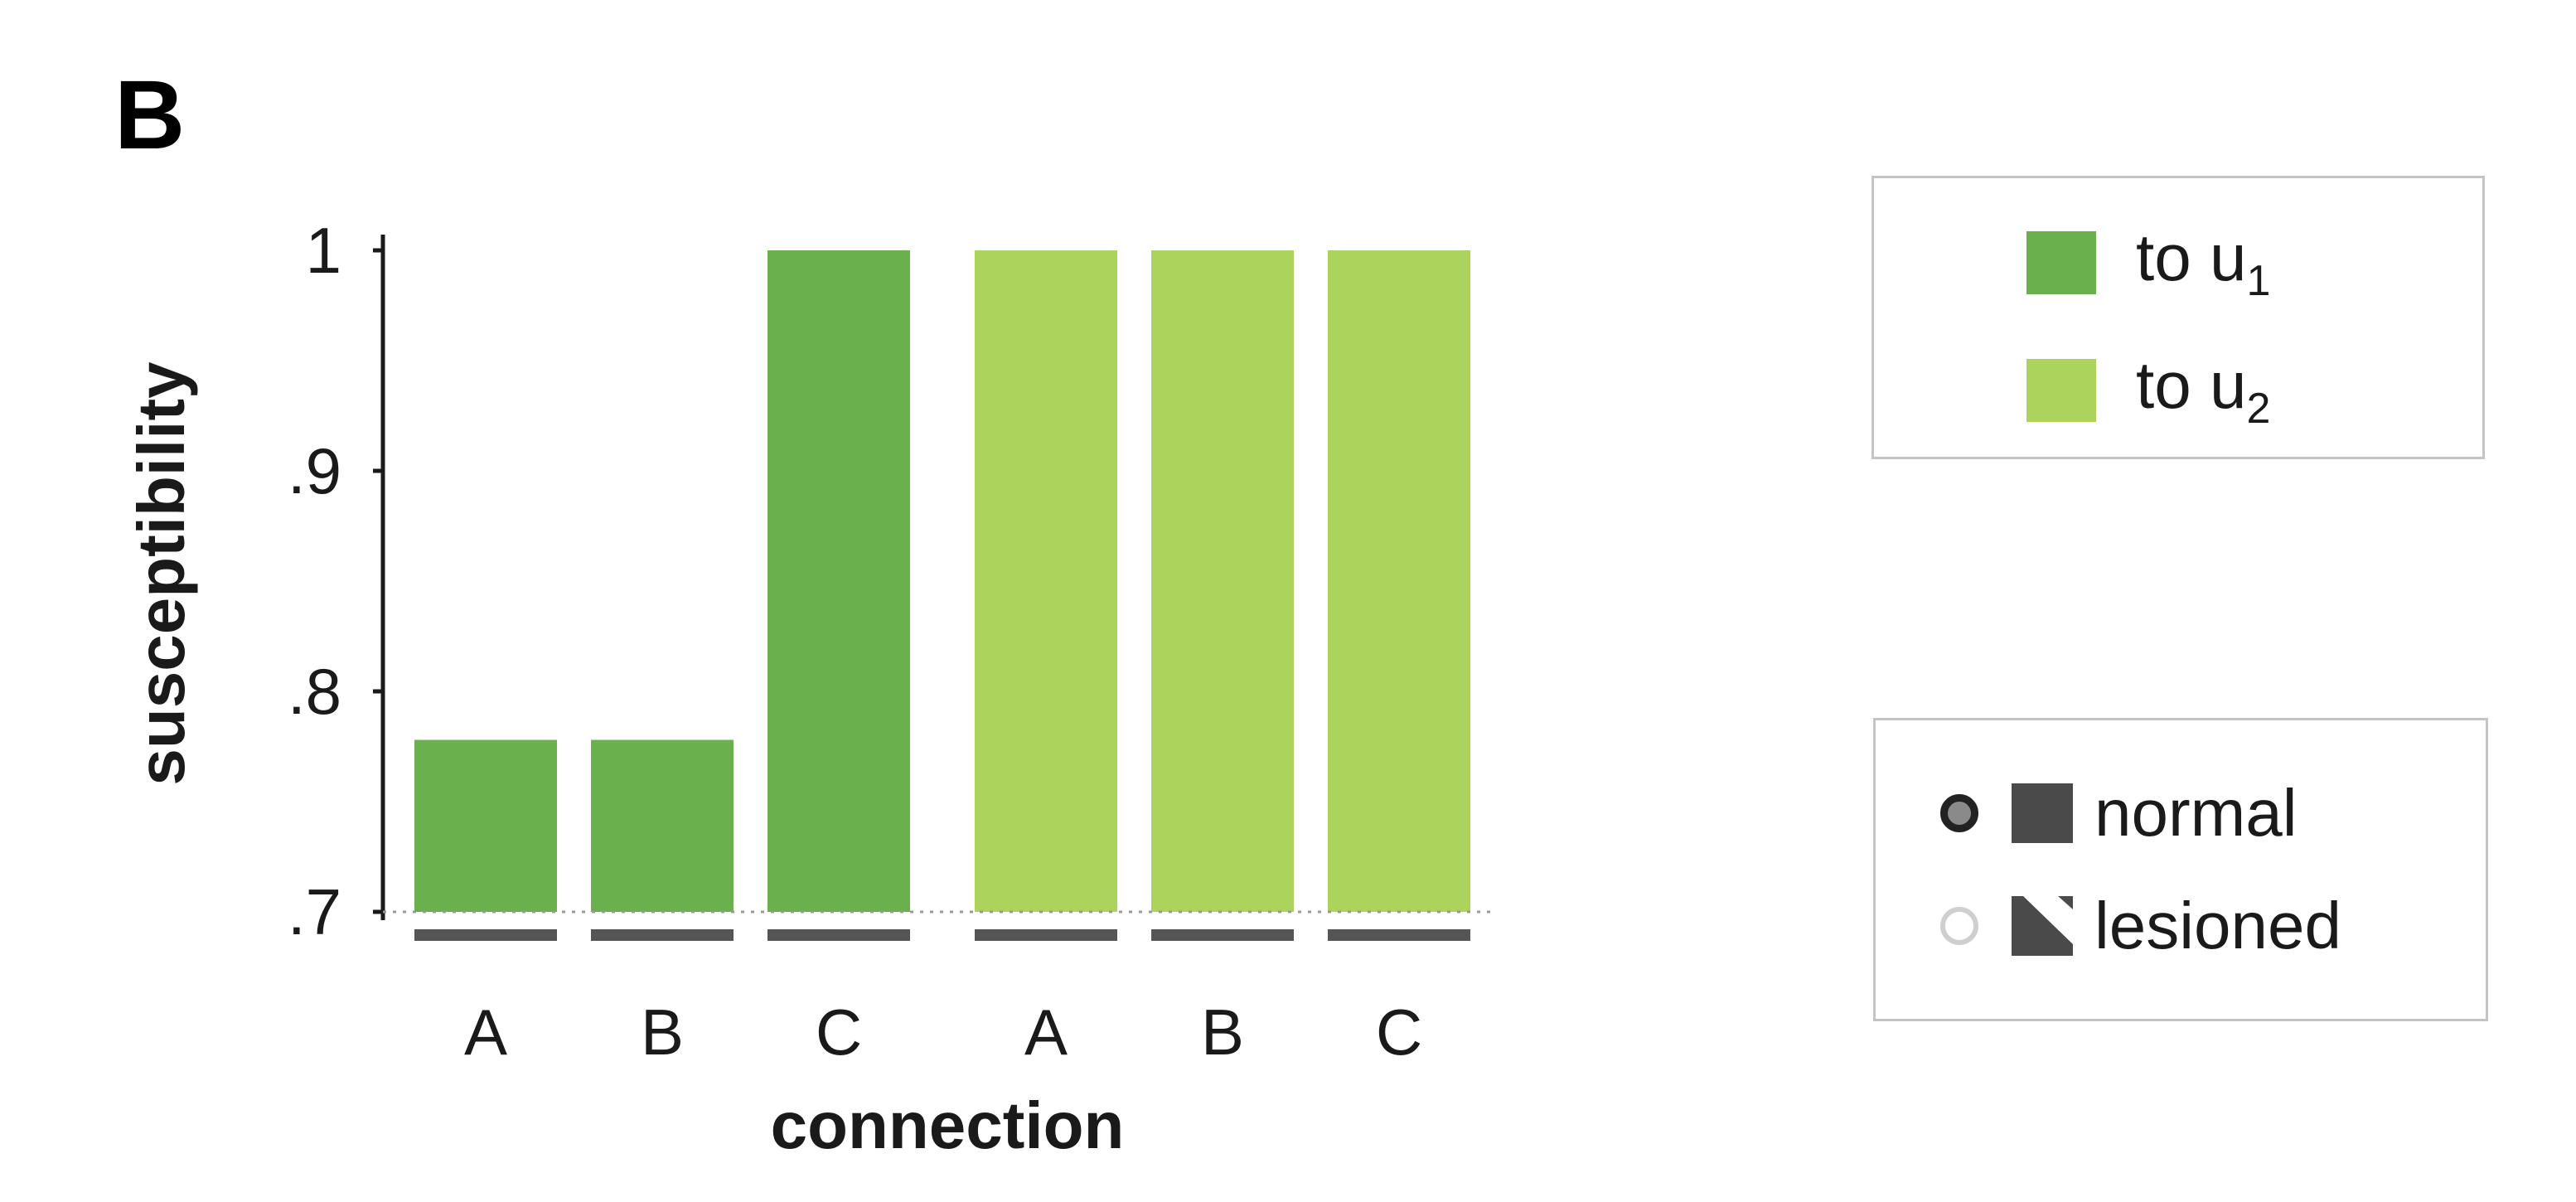 The width and height of the screenshot is (2576, 1202). I want to click on bar-u2-c, so click(1399, 581).